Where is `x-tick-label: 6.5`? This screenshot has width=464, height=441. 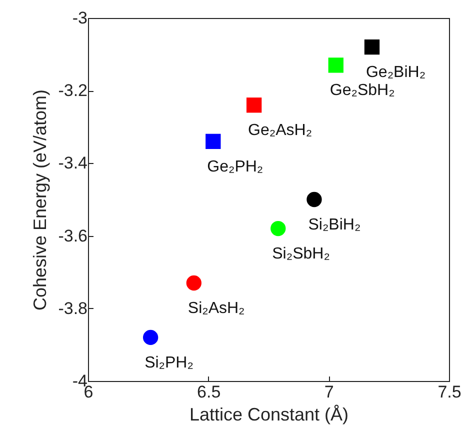 x-tick-label: 6.5 is located at coordinates (209, 392).